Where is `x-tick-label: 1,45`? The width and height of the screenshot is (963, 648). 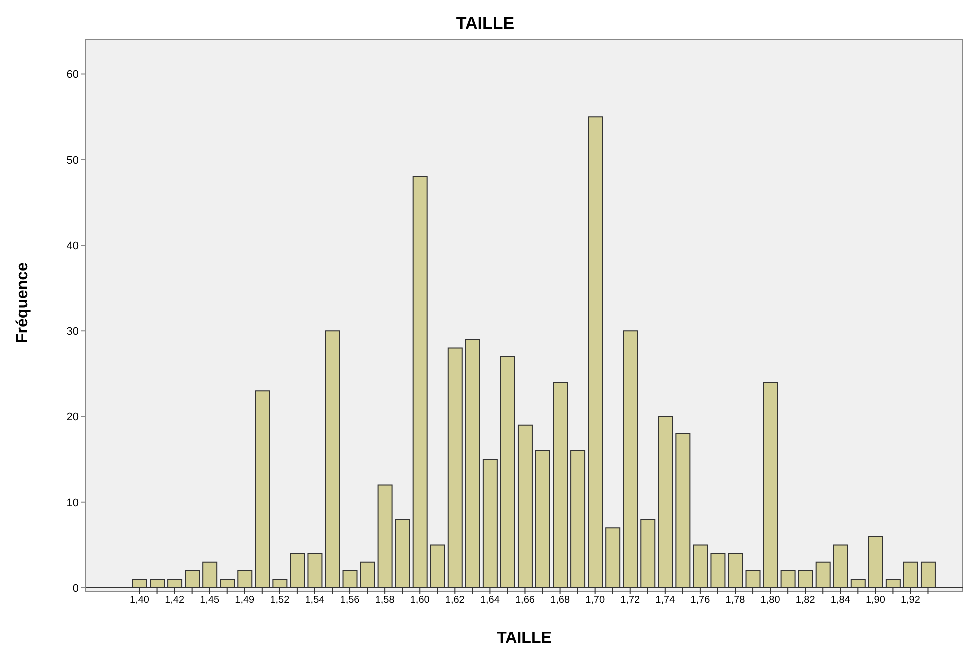
x-tick-label: 1,45 is located at coordinates (210, 600).